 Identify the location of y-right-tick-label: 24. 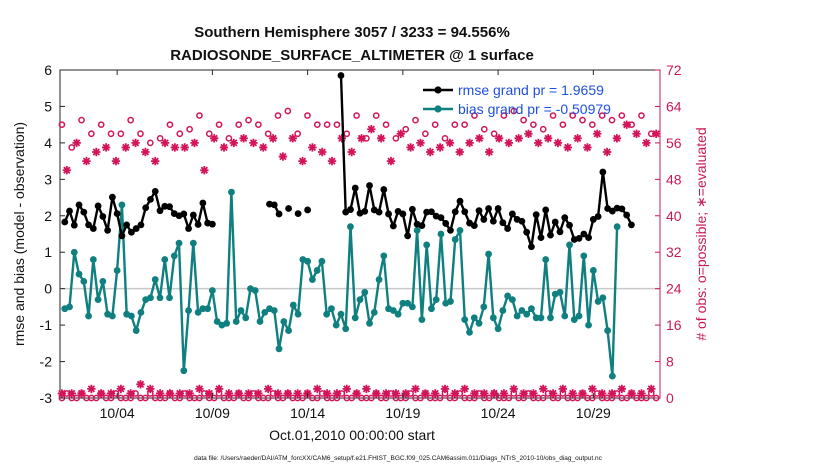
(674, 289).